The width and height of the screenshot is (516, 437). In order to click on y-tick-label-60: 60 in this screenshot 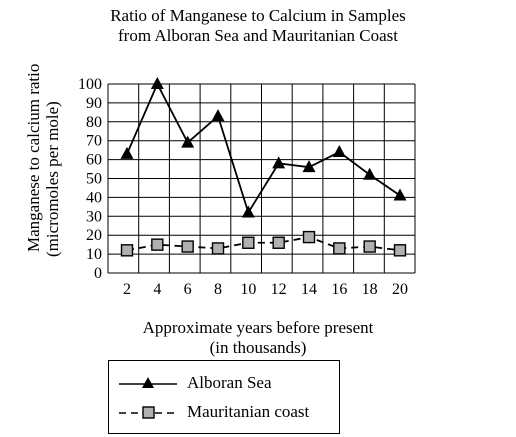, I will do `click(94, 160)`.